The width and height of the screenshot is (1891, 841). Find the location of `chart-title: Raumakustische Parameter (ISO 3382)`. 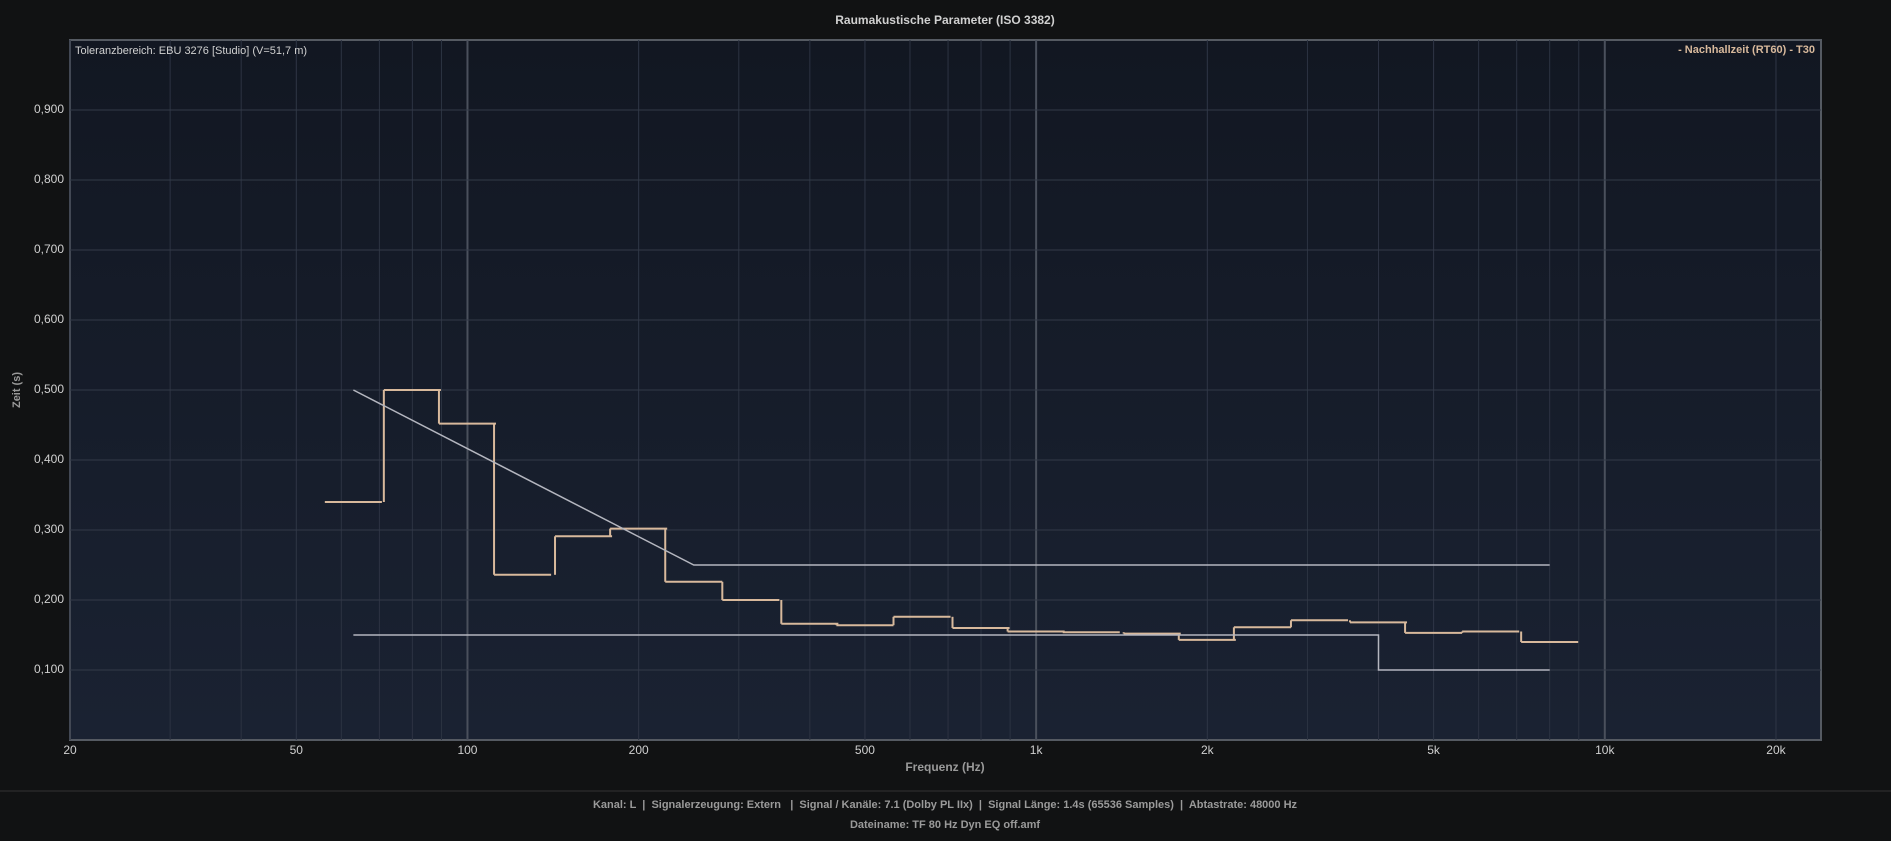

chart-title: Raumakustische Parameter (ISO 3382) is located at coordinates (944, 20).